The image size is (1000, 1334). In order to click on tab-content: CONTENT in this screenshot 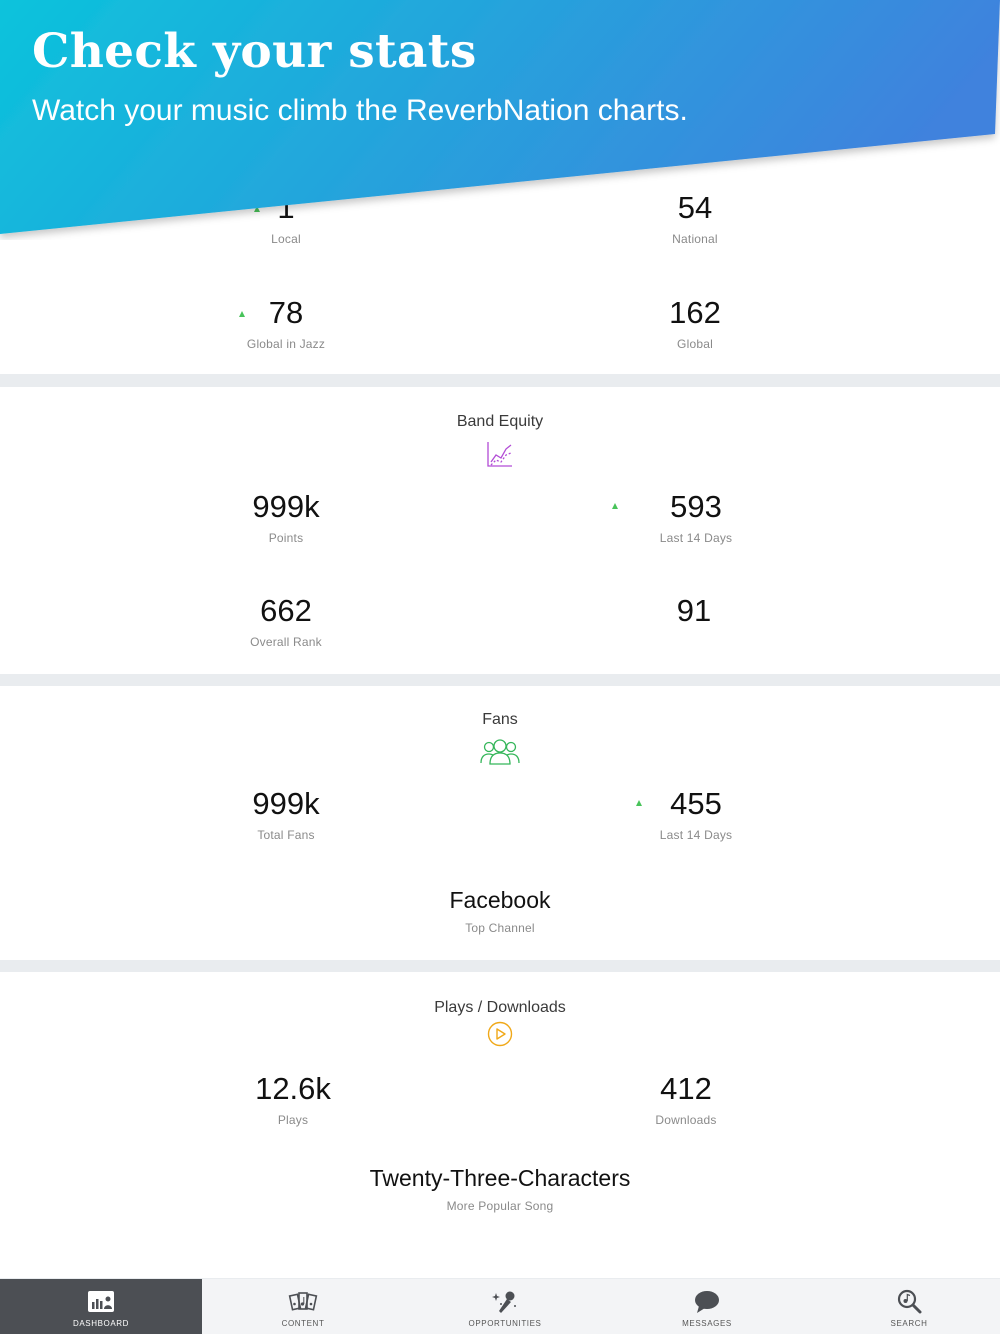, I will do `click(303, 1306)`.